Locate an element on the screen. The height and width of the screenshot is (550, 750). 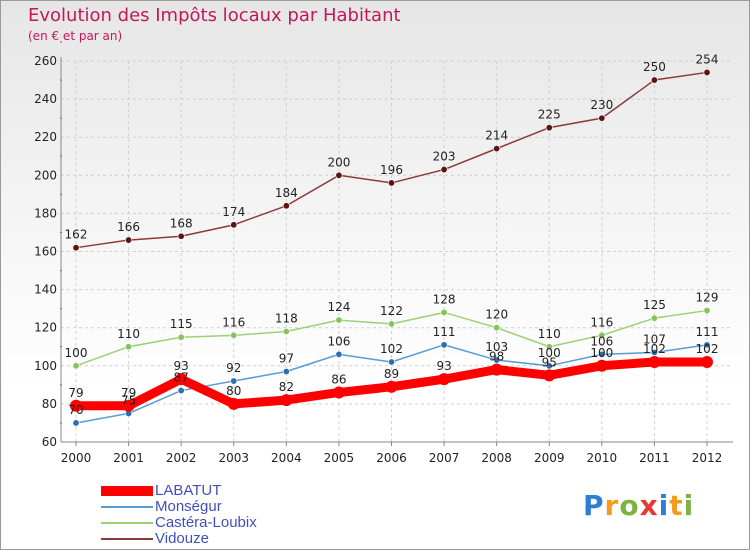
point-labatut-2009 is located at coordinates (549, 375).